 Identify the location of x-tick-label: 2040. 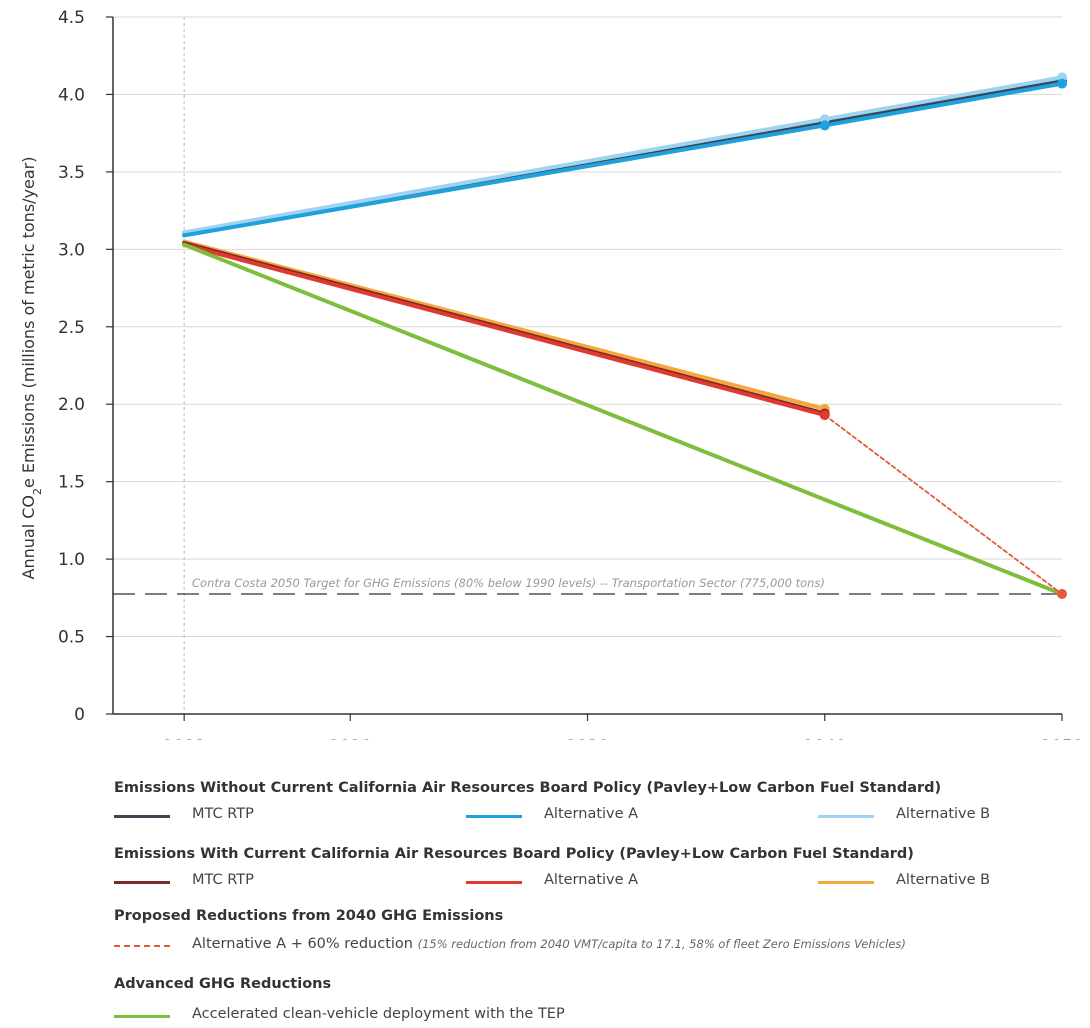
(824, 738).